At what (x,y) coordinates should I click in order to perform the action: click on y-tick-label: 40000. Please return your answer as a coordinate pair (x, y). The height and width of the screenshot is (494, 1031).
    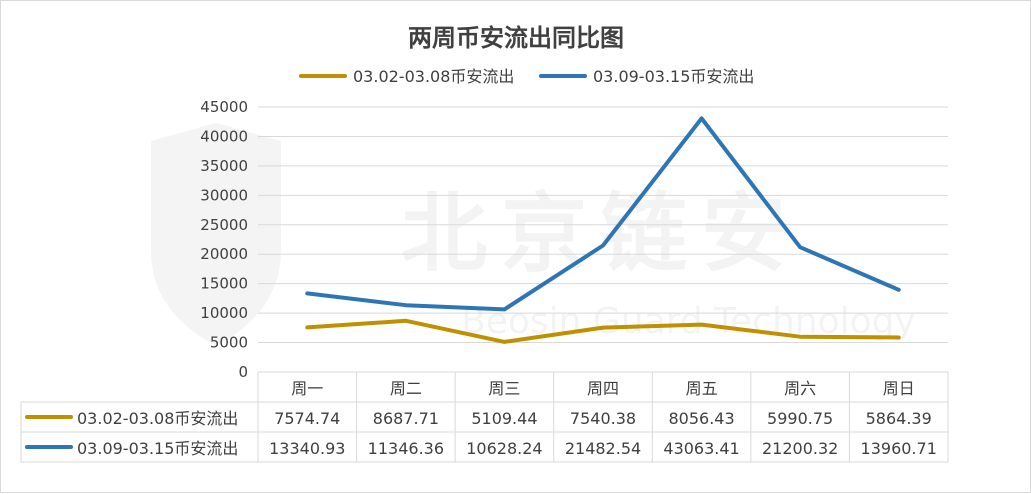
    Looking at the image, I should click on (224, 136).